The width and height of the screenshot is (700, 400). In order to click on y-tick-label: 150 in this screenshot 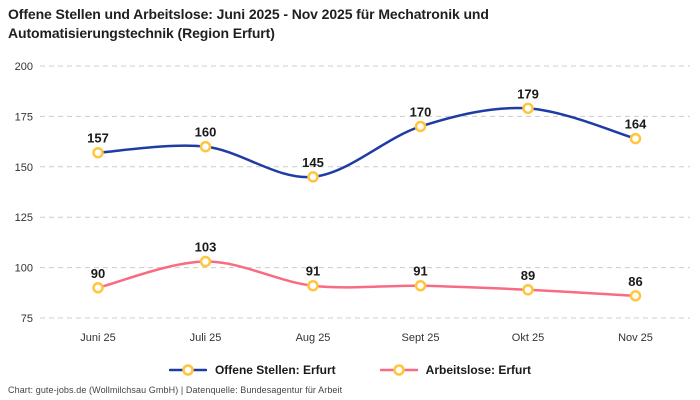, I will do `click(24, 168)`.